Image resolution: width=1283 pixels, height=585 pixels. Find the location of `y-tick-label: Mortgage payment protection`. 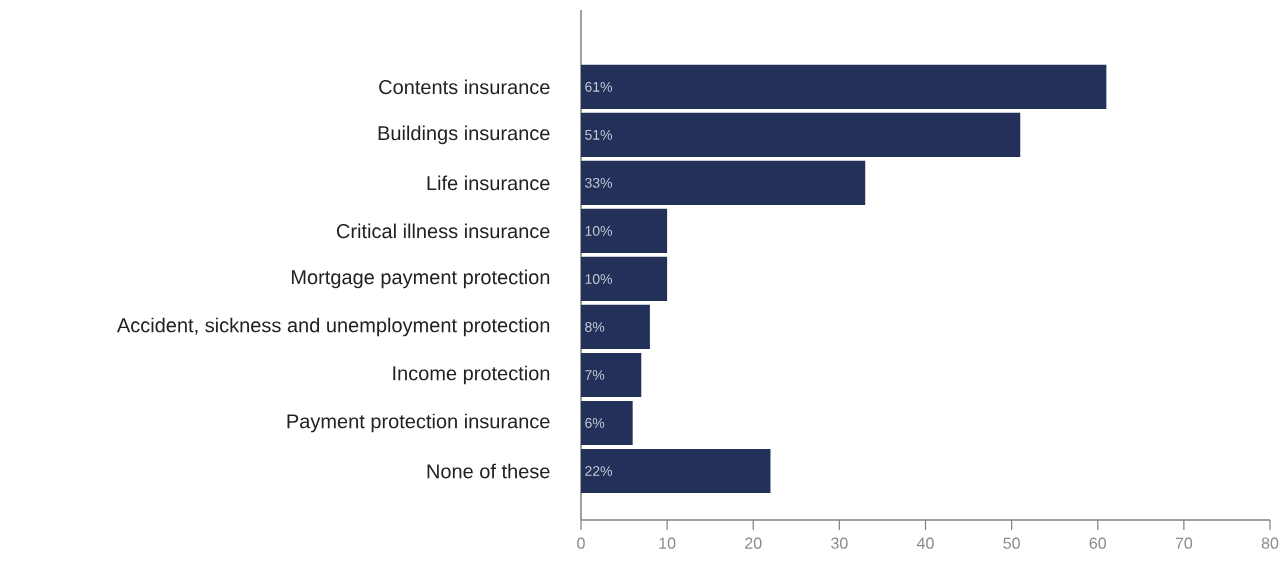

y-tick-label: Mortgage payment protection is located at coordinates (420, 279).